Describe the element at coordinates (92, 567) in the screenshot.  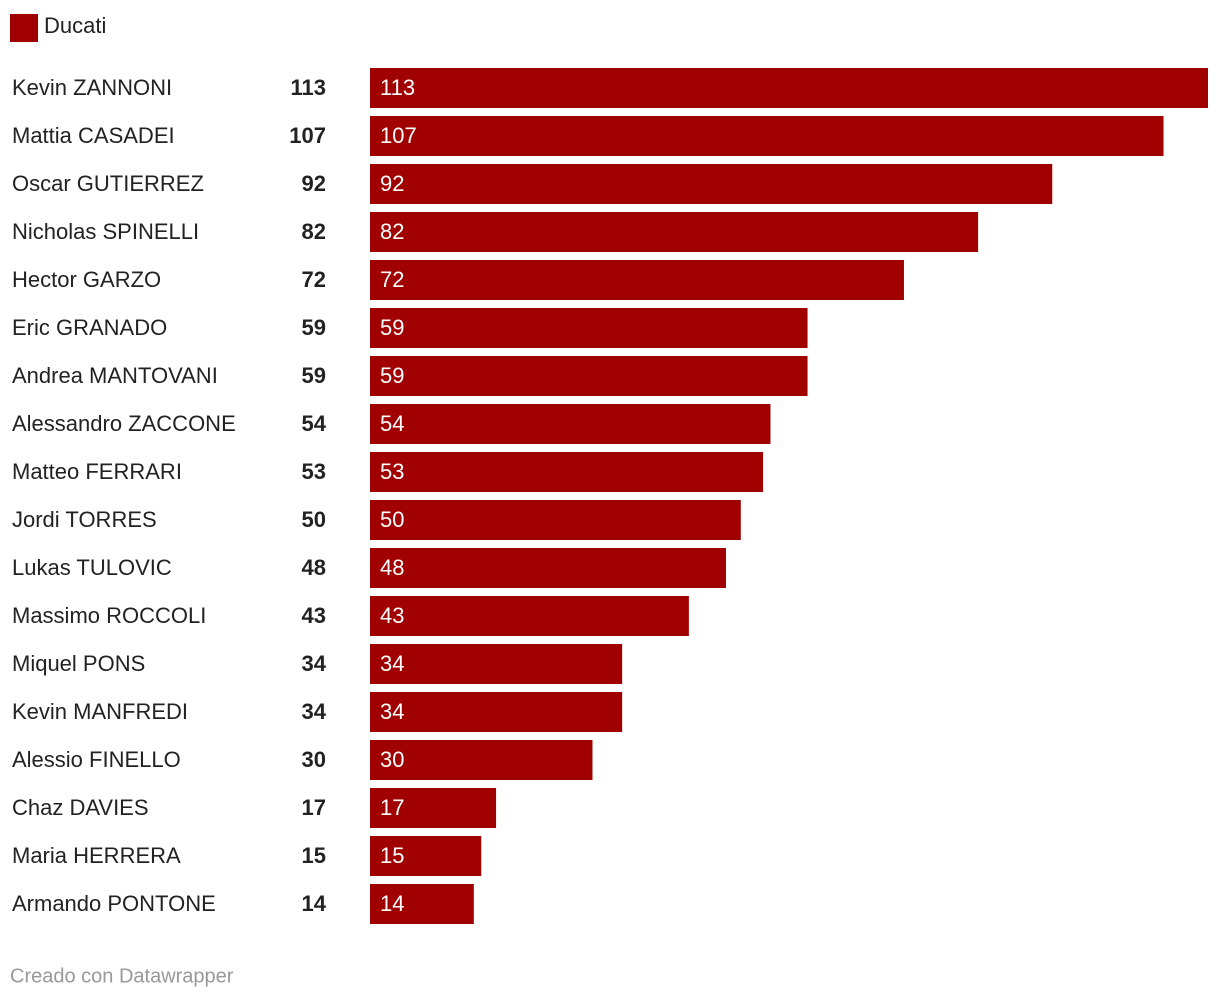
I see `category-label: Lukas TULOVIC` at that location.